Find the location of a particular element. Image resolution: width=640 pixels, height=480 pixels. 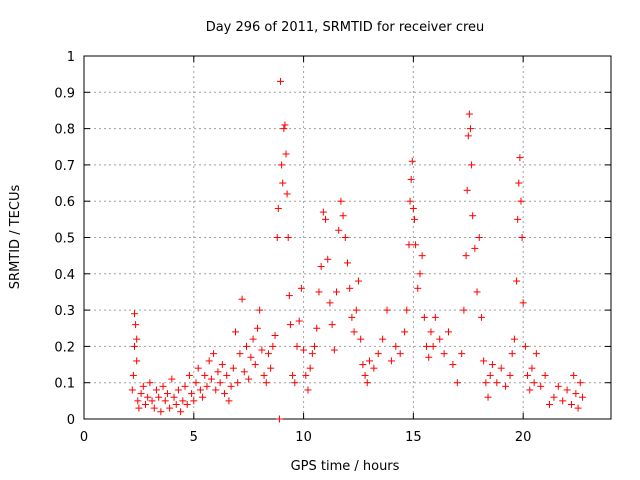

y-tick-label: 0.9 is located at coordinates (64, 93).